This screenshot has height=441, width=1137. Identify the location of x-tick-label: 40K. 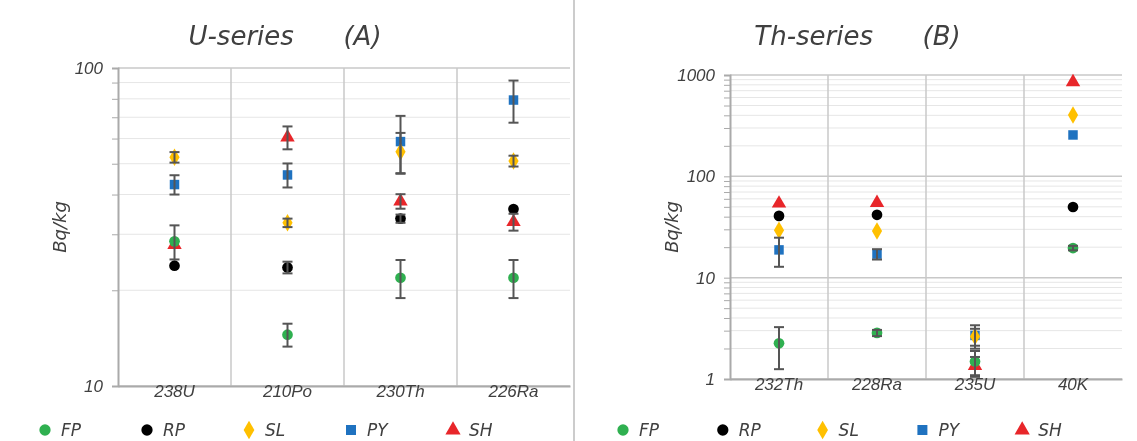
(1073, 384).